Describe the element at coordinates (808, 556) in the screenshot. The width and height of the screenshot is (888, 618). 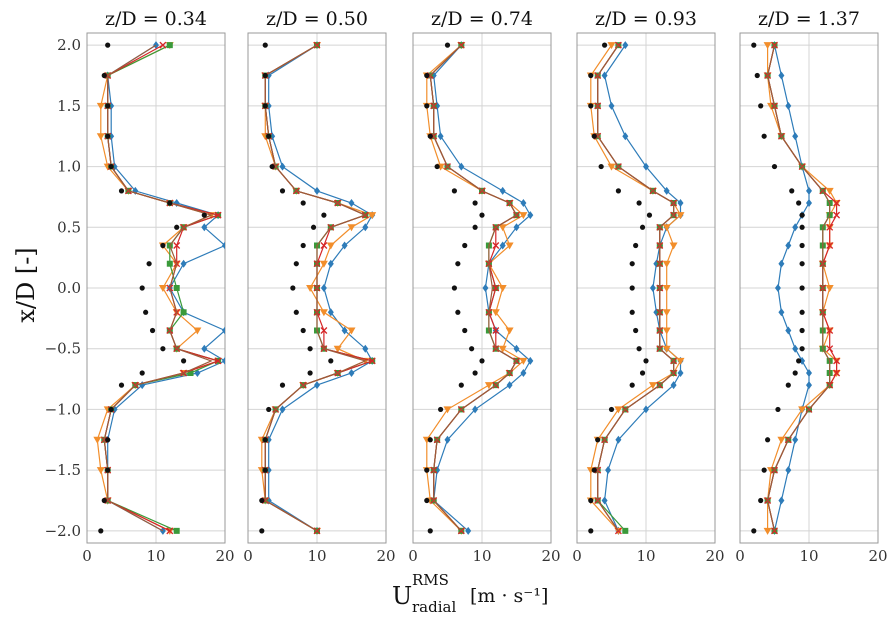
I see `x-tick-label-5-1: 10` at that location.